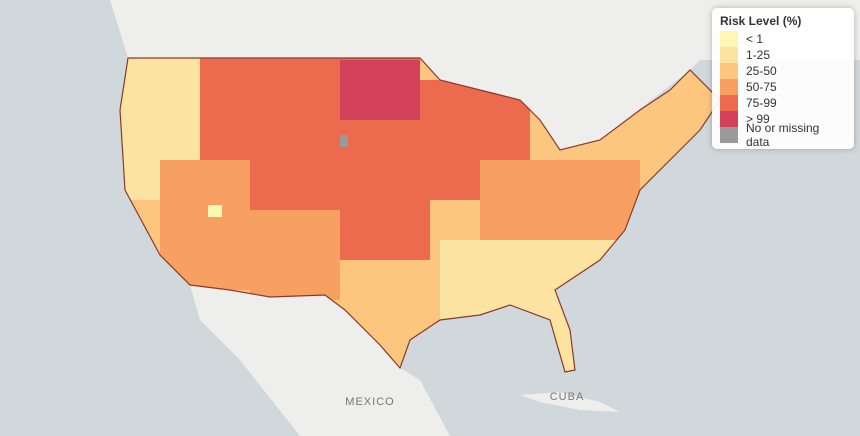 This screenshot has width=860, height=436. I want to click on legend-item: 1-25, so click(783, 55).